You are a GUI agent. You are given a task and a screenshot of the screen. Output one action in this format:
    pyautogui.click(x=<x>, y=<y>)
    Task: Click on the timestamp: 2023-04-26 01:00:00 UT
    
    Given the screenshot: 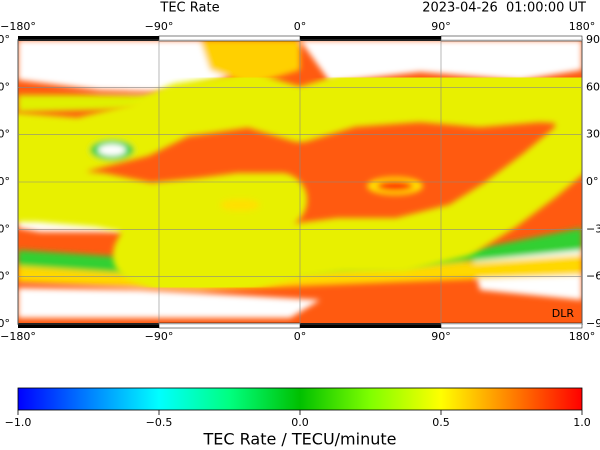 What is the action you would take?
    pyautogui.click(x=504, y=8)
    